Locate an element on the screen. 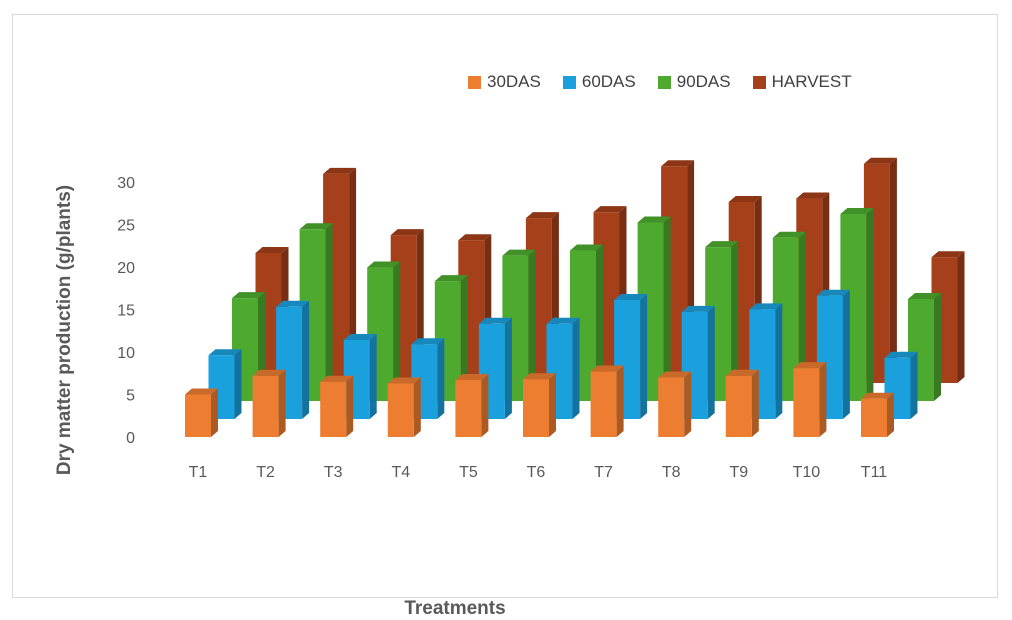 The height and width of the screenshot is (620, 1012). legend-item-90das: 90DAS is located at coordinates (694, 82).